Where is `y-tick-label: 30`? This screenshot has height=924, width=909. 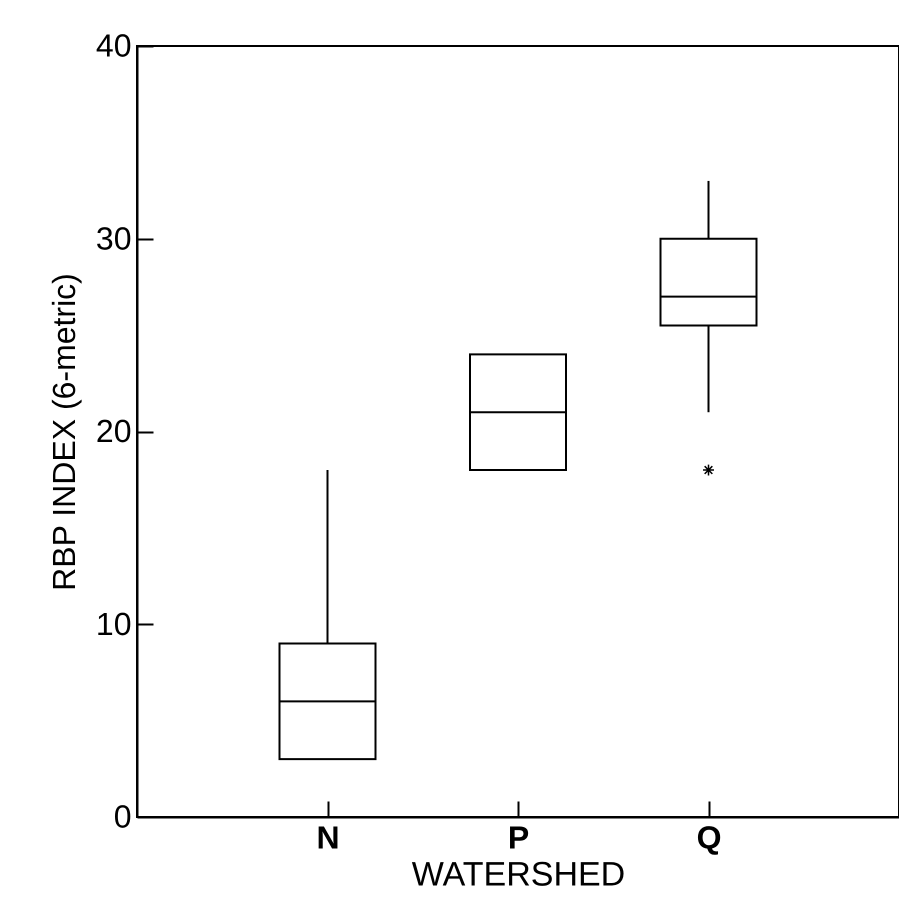 y-tick-label: 30 is located at coordinates (114, 238).